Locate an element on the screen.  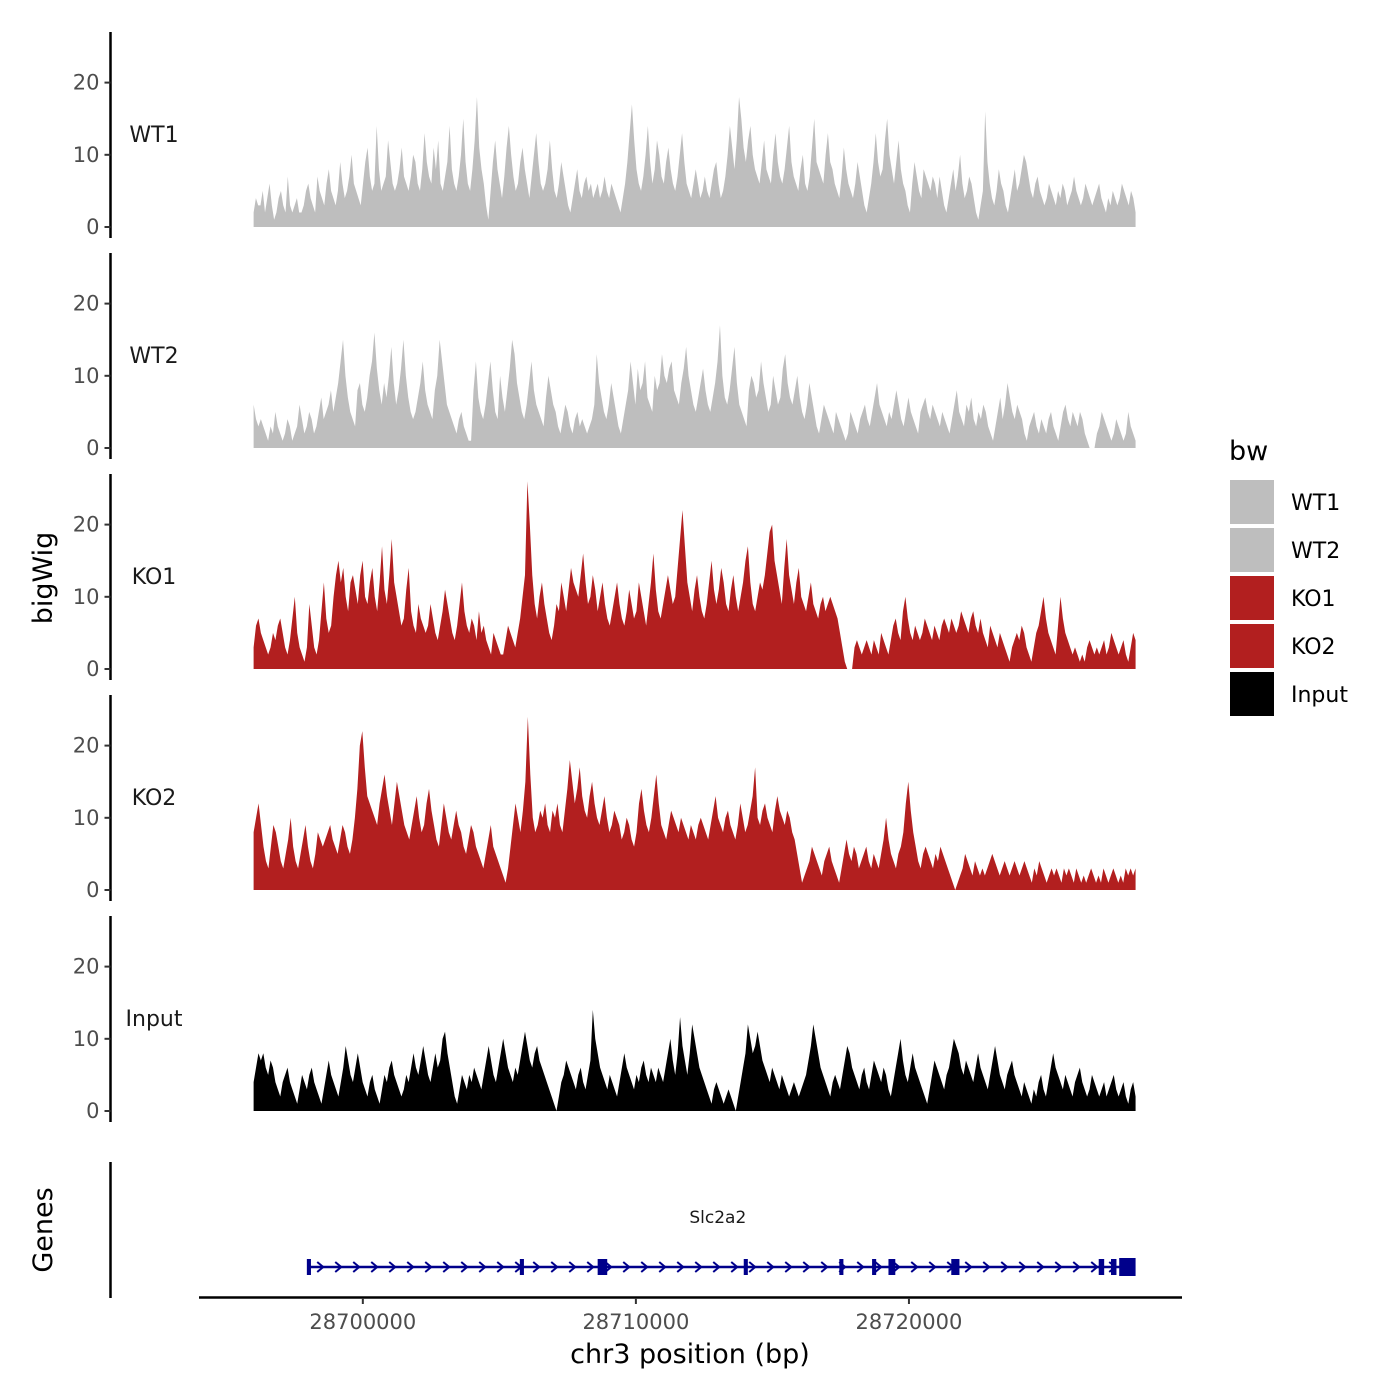
gene-track-title: Genes is located at coordinates (43, 1229).